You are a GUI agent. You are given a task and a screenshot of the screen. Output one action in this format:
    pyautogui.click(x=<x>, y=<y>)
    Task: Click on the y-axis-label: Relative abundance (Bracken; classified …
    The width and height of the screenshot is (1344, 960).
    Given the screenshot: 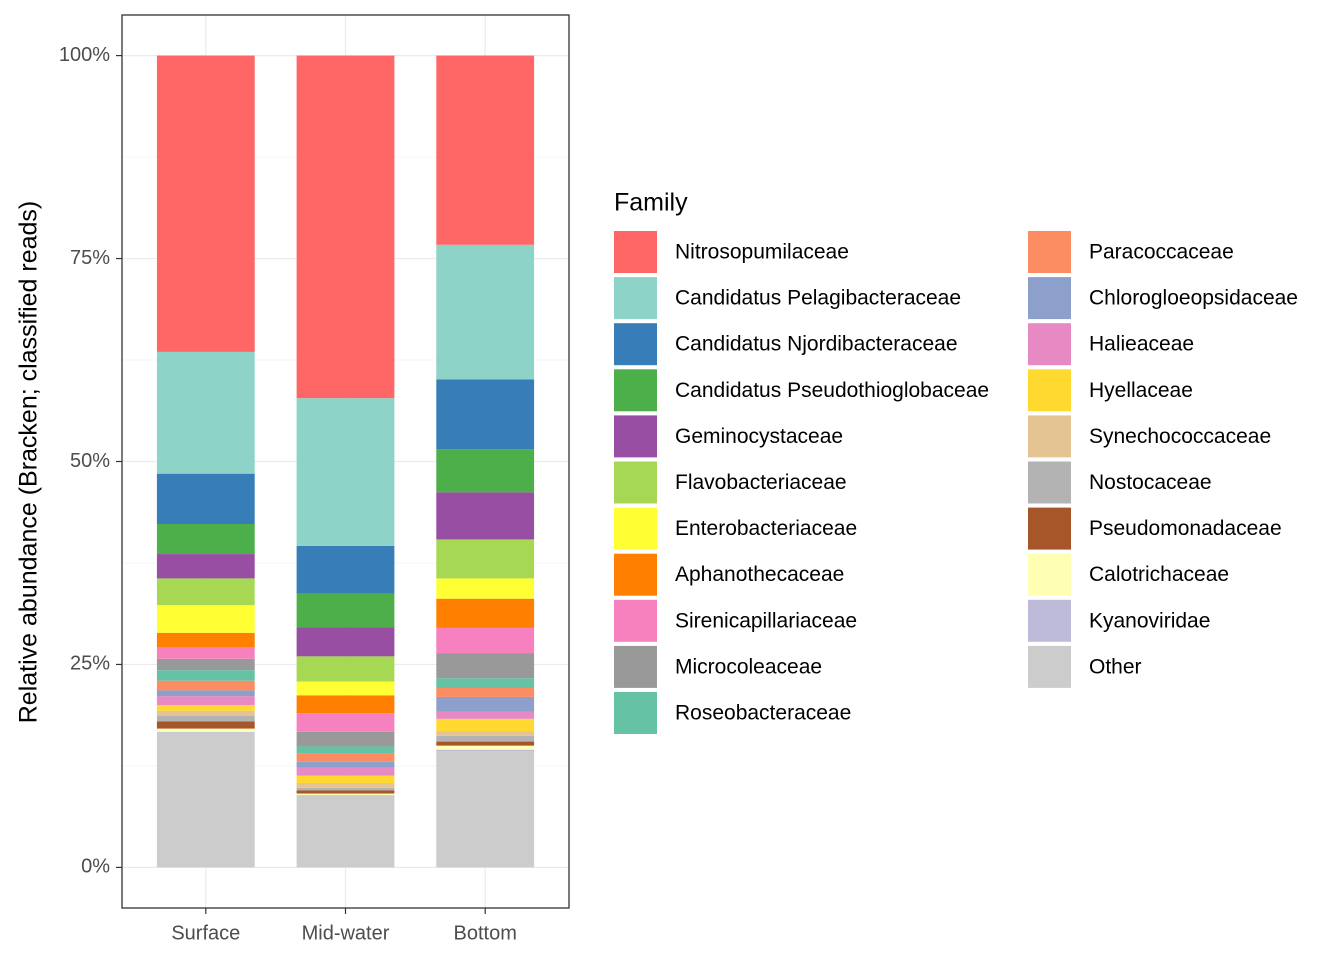 What is the action you would take?
    pyautogui.click(x=29, y=462)
    